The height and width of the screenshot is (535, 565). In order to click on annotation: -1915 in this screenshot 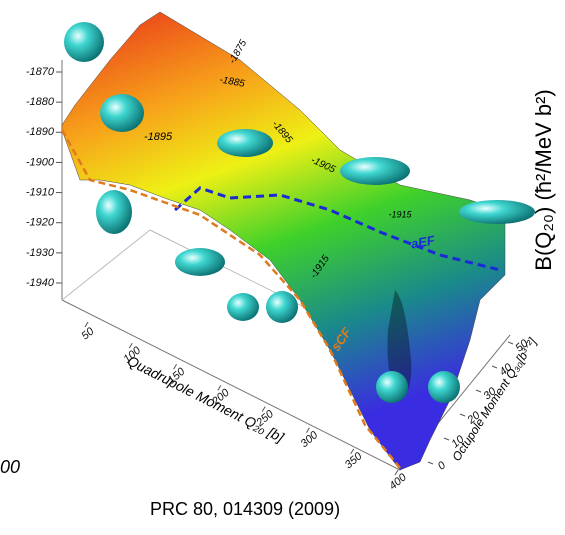, I will do `click(400, 214)`.